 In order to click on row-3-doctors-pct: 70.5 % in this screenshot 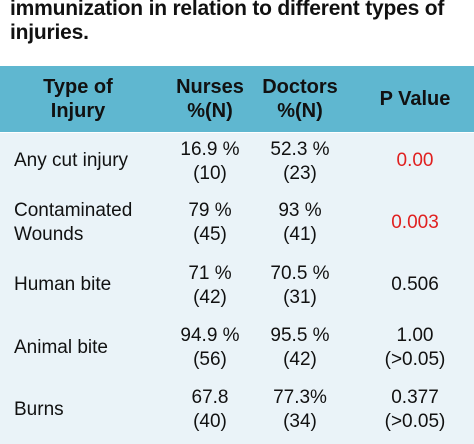, I will do `click(300, 273)`.